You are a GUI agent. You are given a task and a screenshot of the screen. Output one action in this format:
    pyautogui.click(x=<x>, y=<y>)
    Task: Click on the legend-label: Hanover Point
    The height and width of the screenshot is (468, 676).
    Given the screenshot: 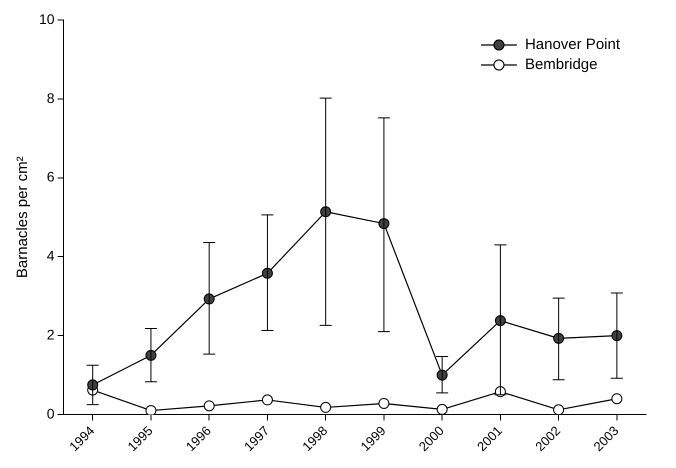 What is the action you would take?
    pyautogui.click(x=572, y=45)
    